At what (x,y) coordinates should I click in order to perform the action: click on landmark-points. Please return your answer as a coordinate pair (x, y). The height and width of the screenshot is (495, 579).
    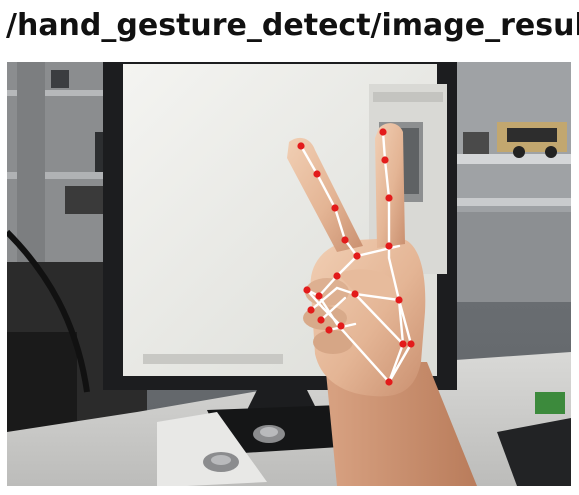
    Looking at the image, I should click on (356, 257).